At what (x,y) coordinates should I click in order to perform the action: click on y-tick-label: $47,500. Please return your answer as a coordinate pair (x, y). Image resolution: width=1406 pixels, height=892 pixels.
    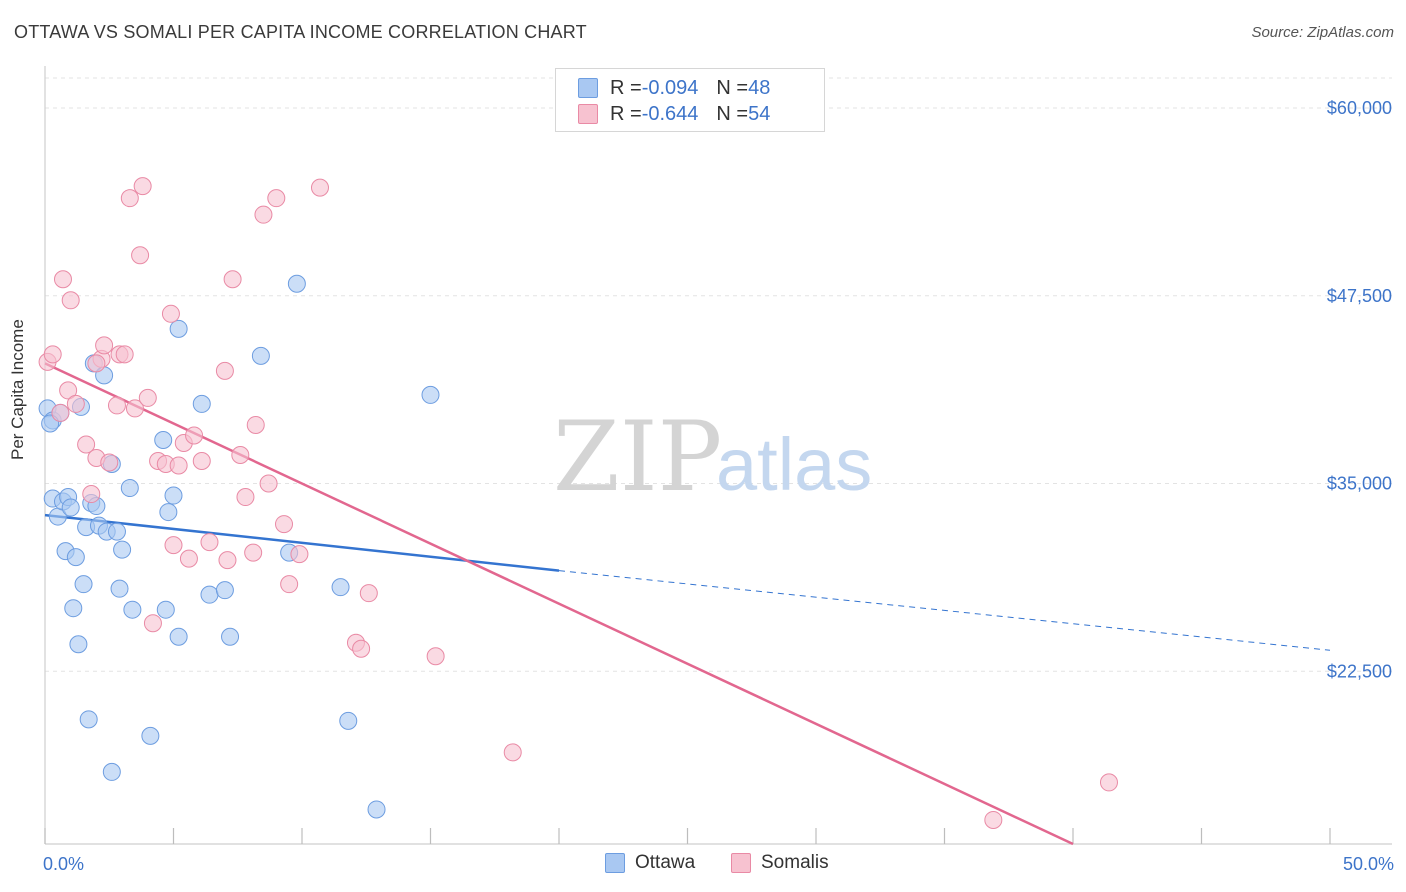
    Looking at the image, I should click on (1359, 296).